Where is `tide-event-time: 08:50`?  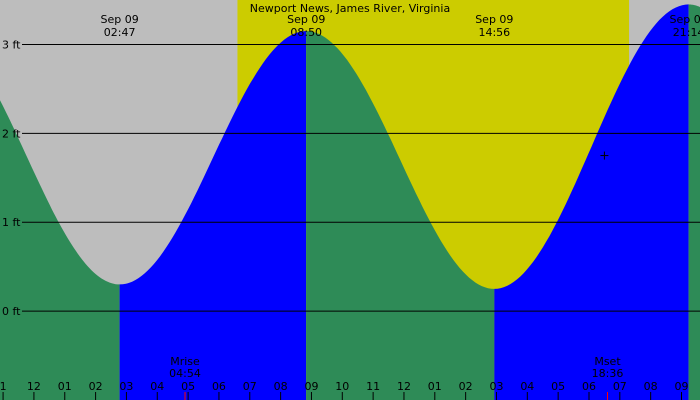
tide-event-time: 08:50 is located at coordinates (306, 32).